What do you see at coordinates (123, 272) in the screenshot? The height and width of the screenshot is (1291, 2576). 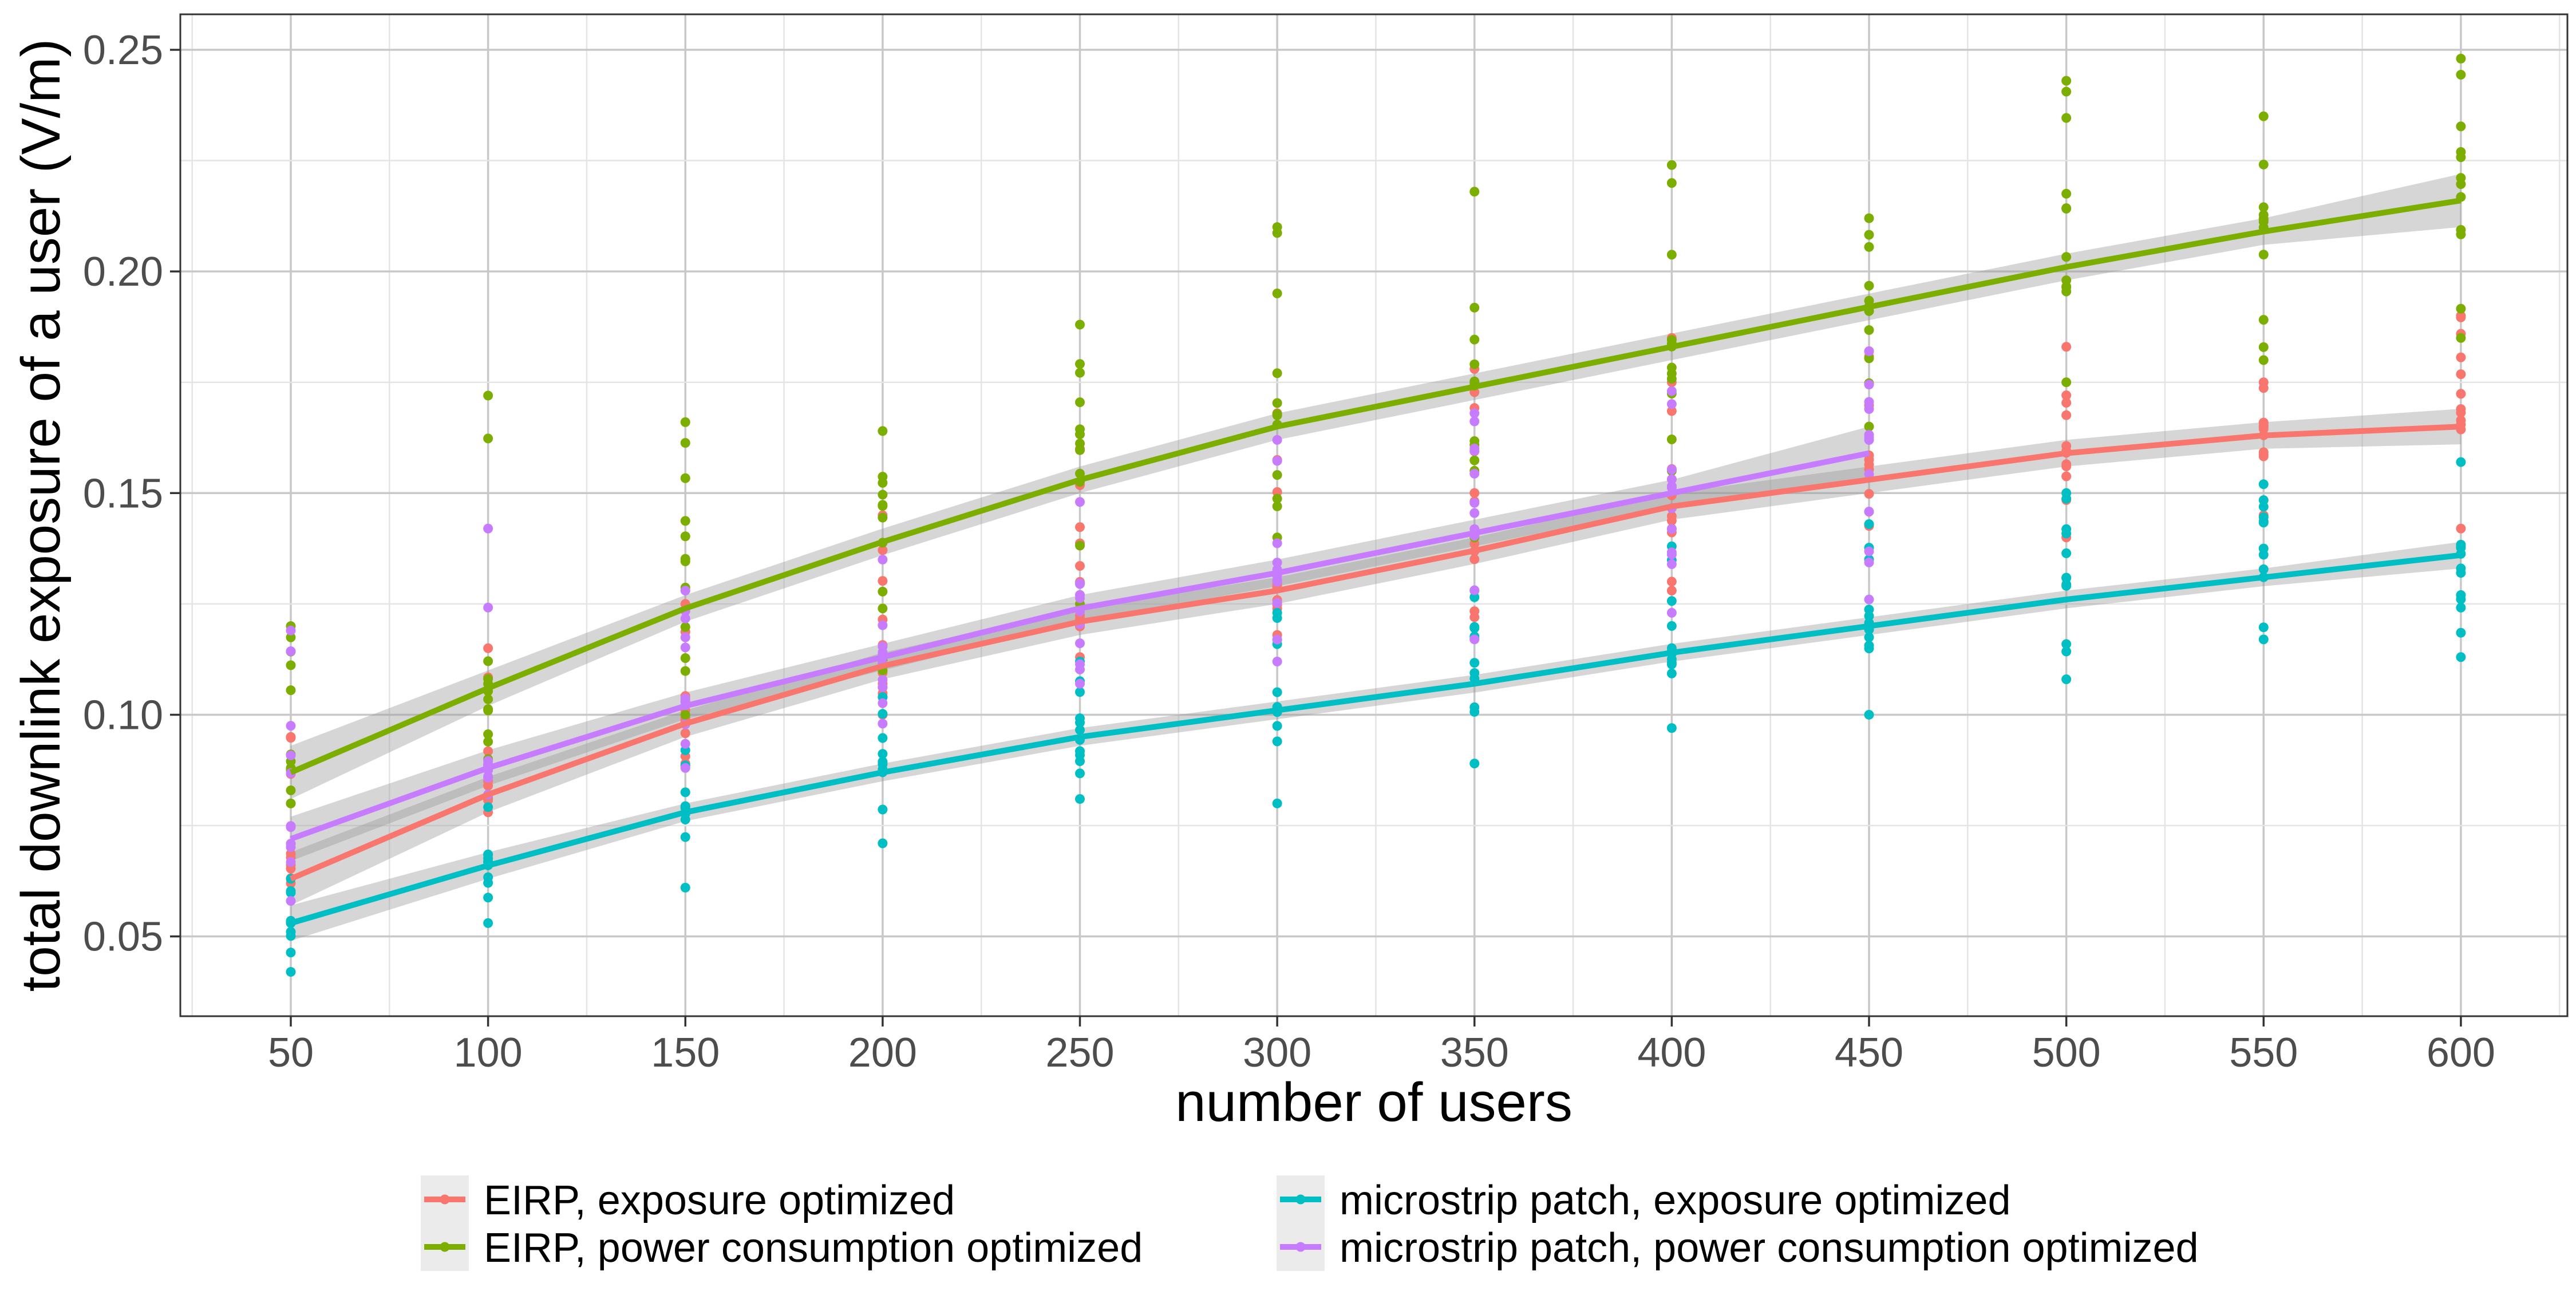 I see `y-tick-label: 0.20` at bounding box center [123, 272].